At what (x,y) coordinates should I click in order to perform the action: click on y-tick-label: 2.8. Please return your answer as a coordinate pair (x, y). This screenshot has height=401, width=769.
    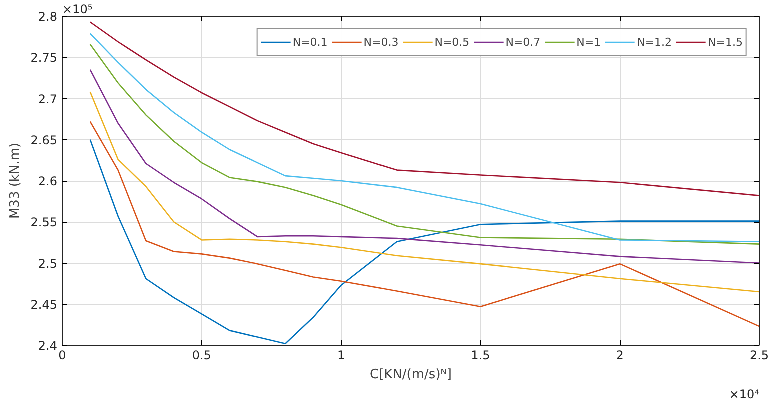
    Looking at the image, I should click on (48, 17).